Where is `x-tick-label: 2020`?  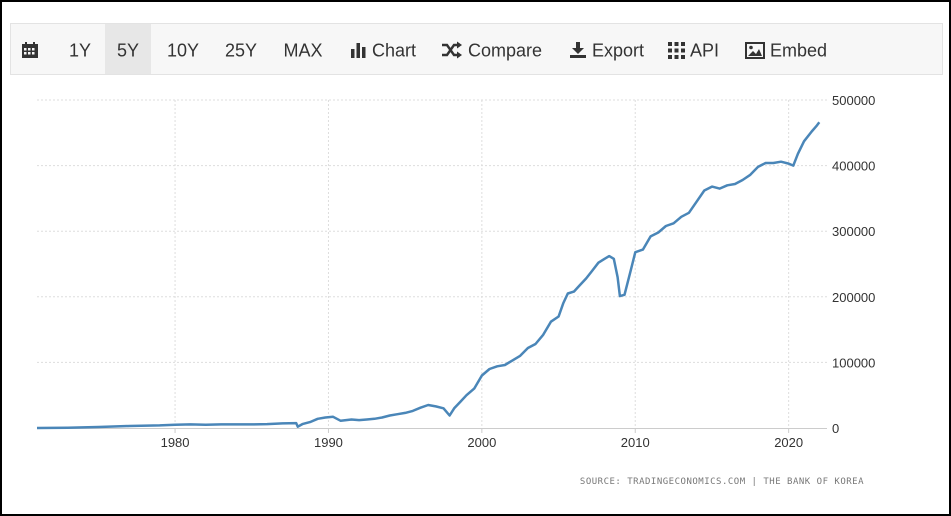
x-tick-label: 2020 is located at coordinates (788, 442).